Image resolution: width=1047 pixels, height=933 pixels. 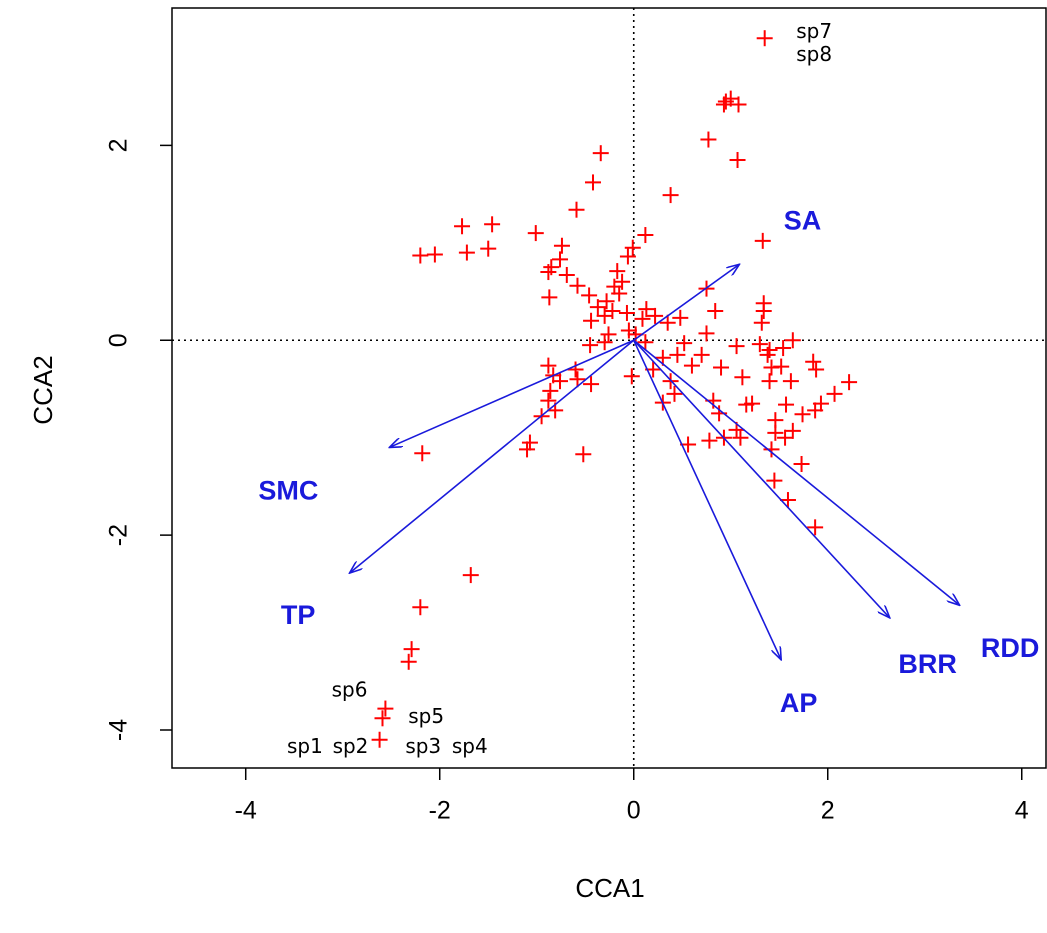 What do you see at coordinates (440, 811) in the screenshot?
I see `x-tick-label: -2` at bounding box center [440, 811].